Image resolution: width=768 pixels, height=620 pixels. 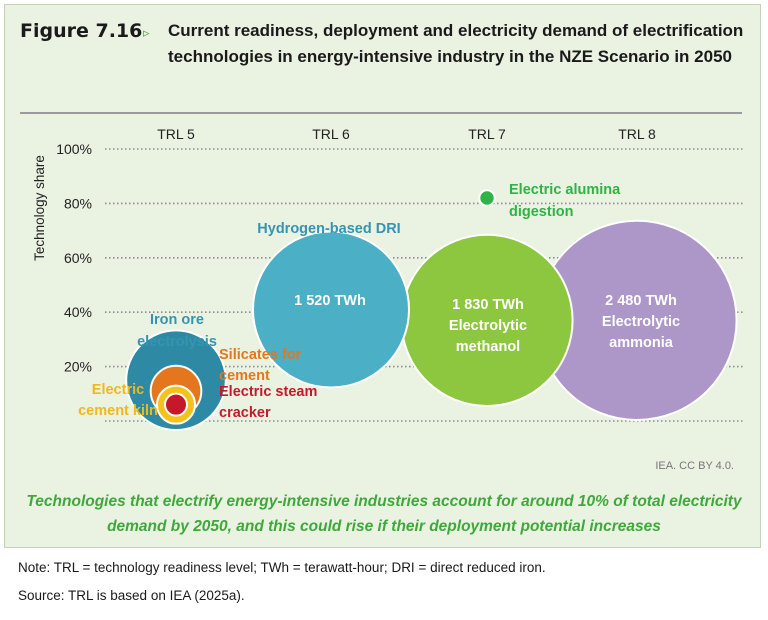 I want to click on data-label: Electric, so click(x=118, y=390).